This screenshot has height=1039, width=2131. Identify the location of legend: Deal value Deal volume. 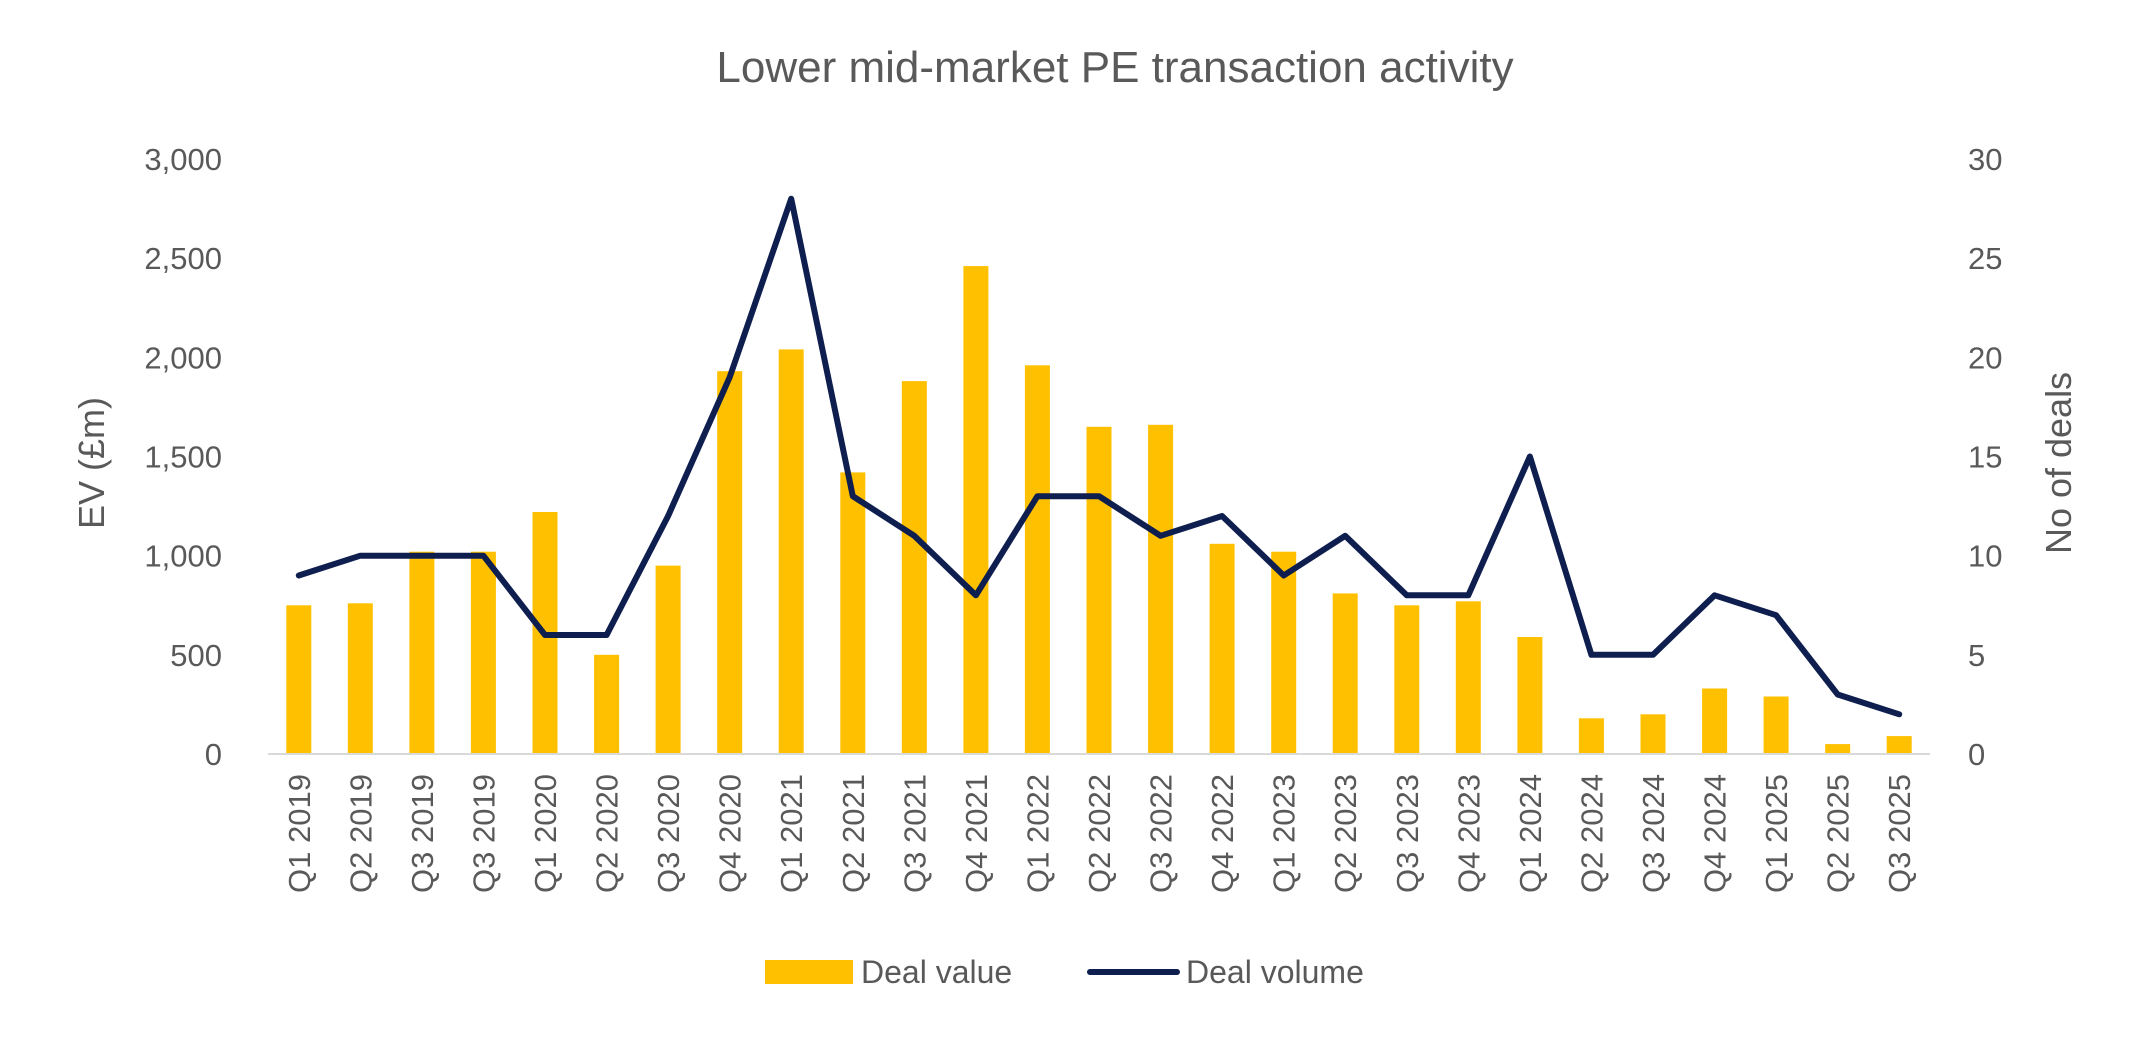
(1064, 972).